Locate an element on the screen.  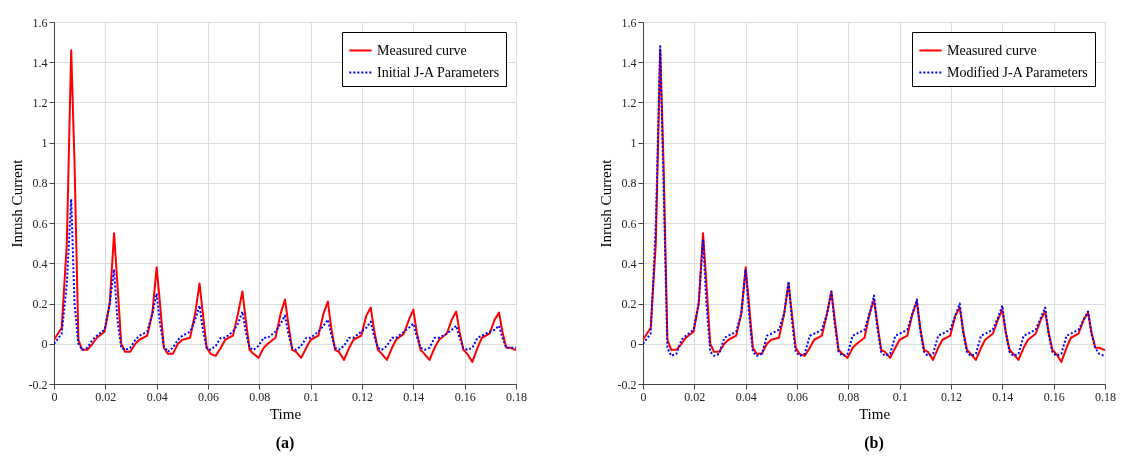
text: (b) is located at coordinates (874, 443).